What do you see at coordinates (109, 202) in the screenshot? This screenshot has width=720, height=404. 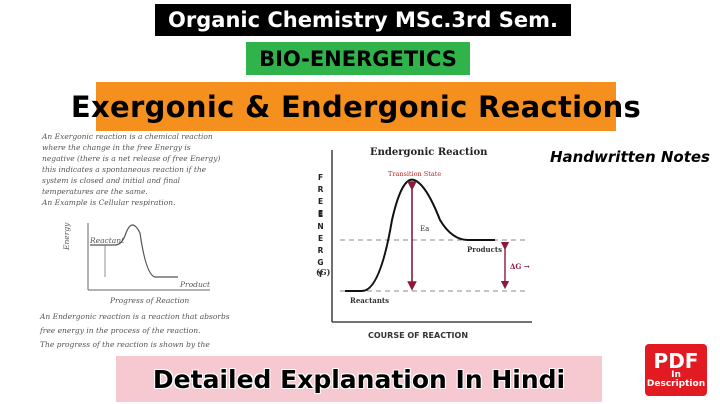 I see `note-line: An Example is Cellular respiration.` at bounding box center [109, 202].